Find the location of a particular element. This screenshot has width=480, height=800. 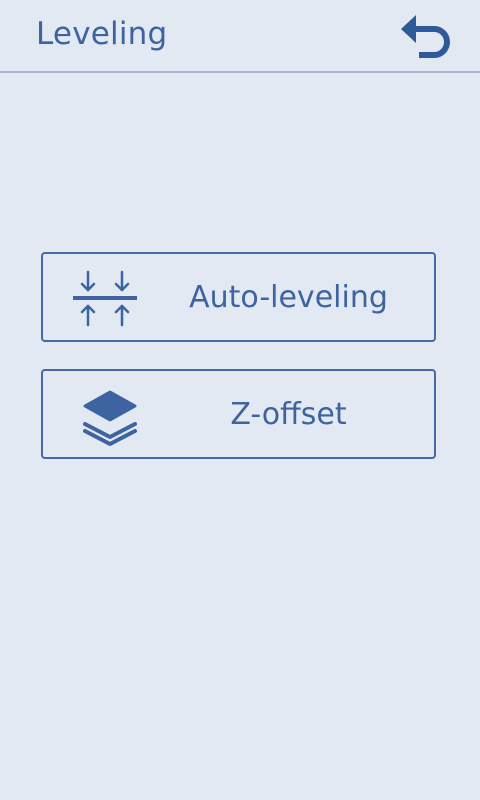

back-button is located at coordinates (428, 37).